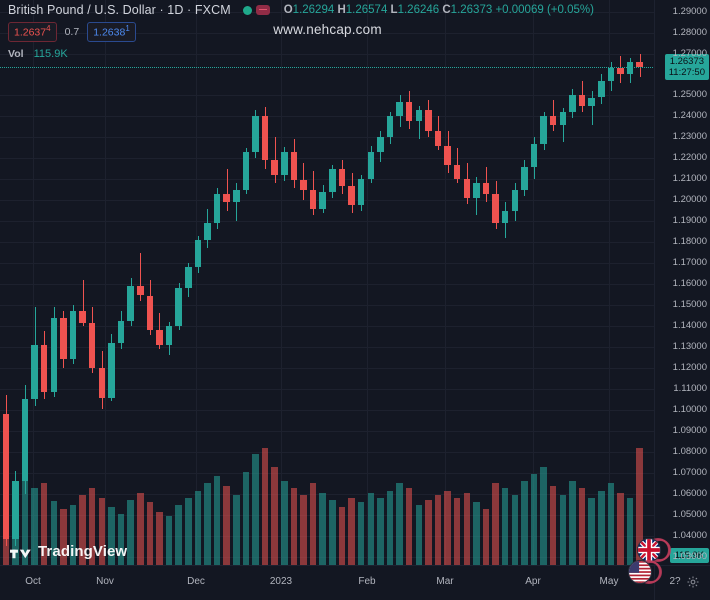  I want to click on time-tick-label: 2023, so click(281, 581).